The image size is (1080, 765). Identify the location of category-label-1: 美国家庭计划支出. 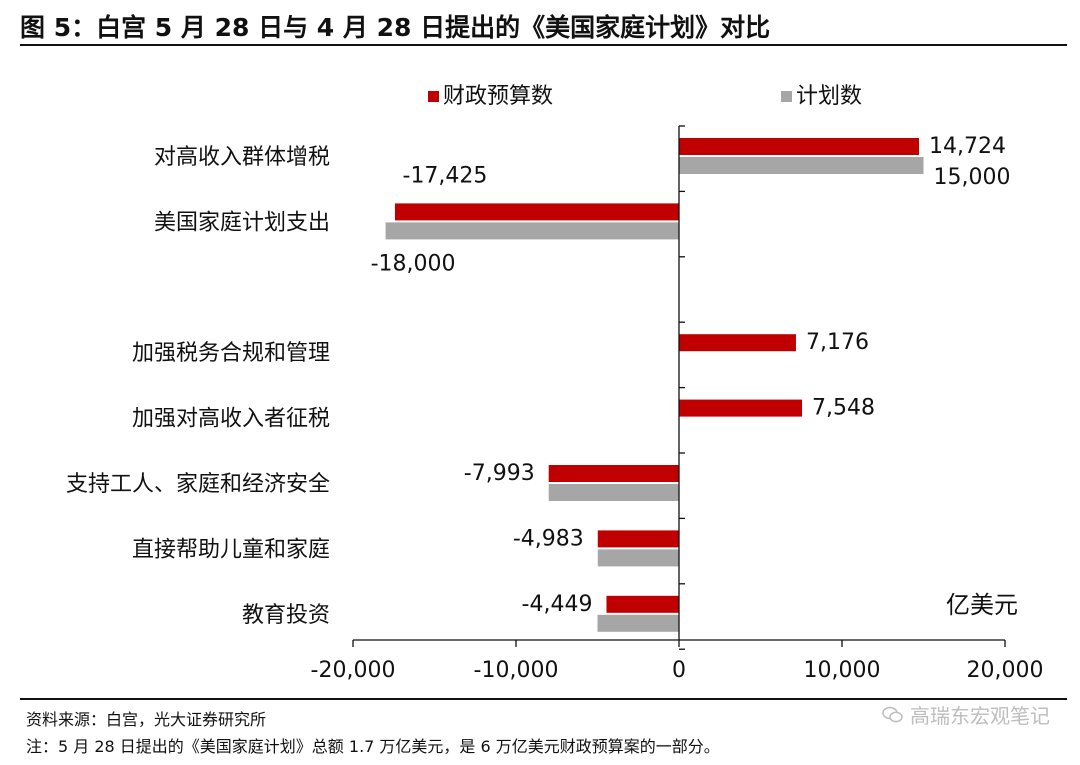
(242, 222).